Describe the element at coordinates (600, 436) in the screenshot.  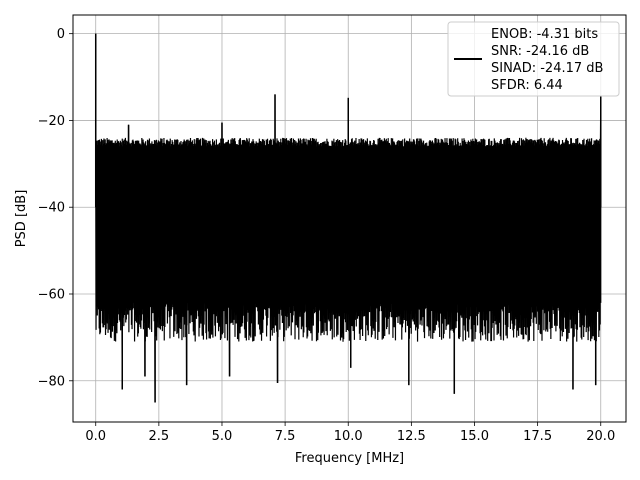
I see `x-tick-label: 20.0` at that location.